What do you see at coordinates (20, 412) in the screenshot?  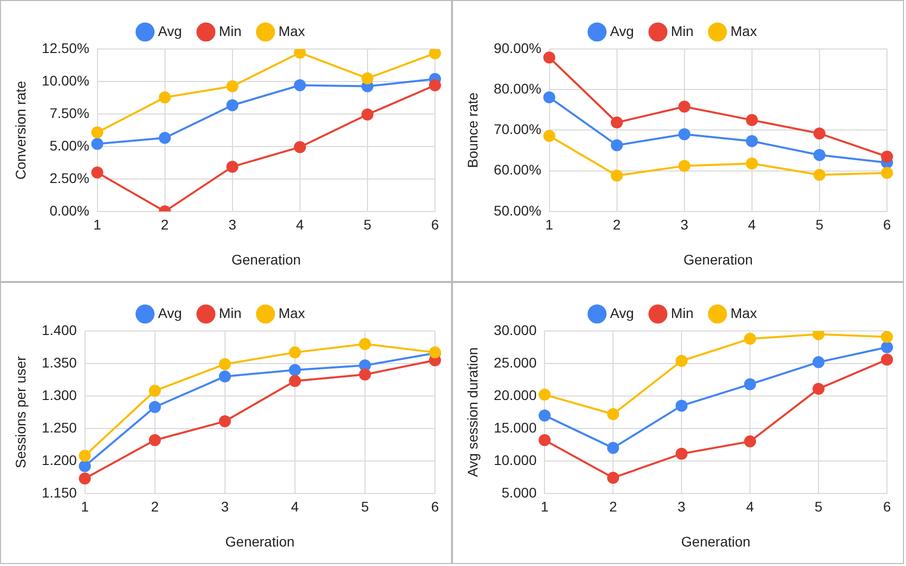 I see `y-axis-title: Sessions per user` at bounding box center [20, 412].